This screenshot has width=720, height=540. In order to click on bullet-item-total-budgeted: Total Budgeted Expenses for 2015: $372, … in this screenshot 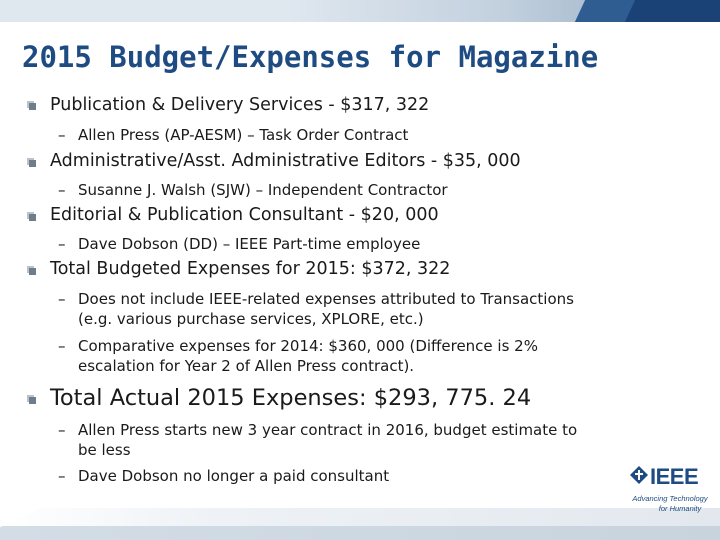, I will do `click(250, 269)`.